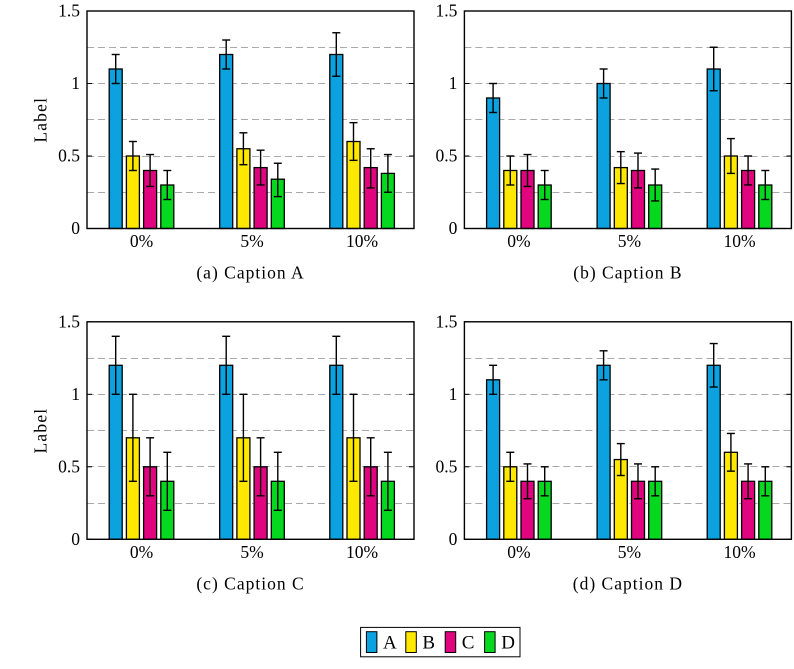 This screenshot has height=669, width=794. Describe the element at coordinates (390, 643) in the screenshot. I see `svg-text: A` at that location.